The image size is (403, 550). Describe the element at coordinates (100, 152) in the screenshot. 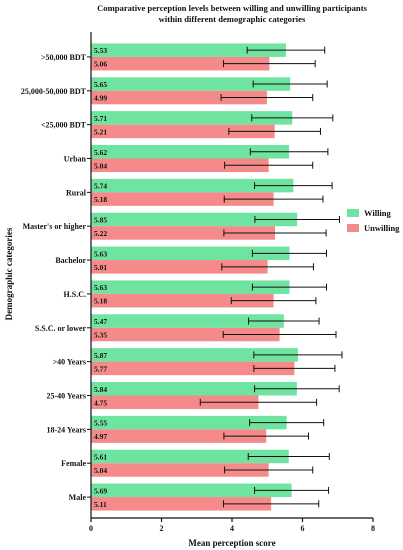

I see `value-label-willing-urban: 5.62` at that location.